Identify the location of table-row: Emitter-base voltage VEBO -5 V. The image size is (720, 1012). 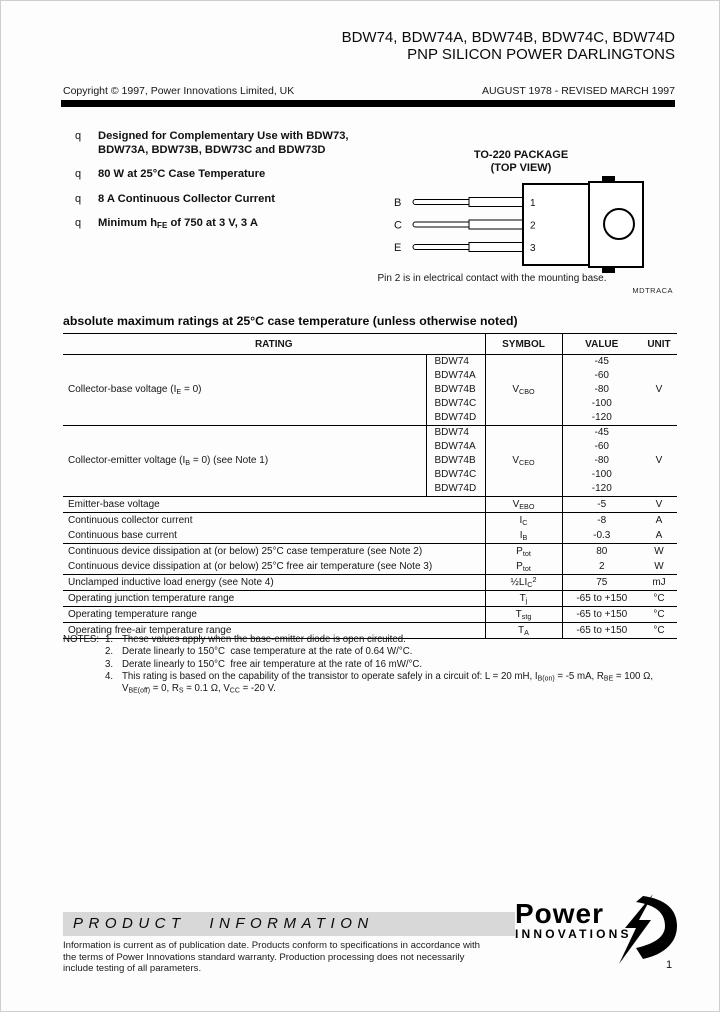
(370, 504).